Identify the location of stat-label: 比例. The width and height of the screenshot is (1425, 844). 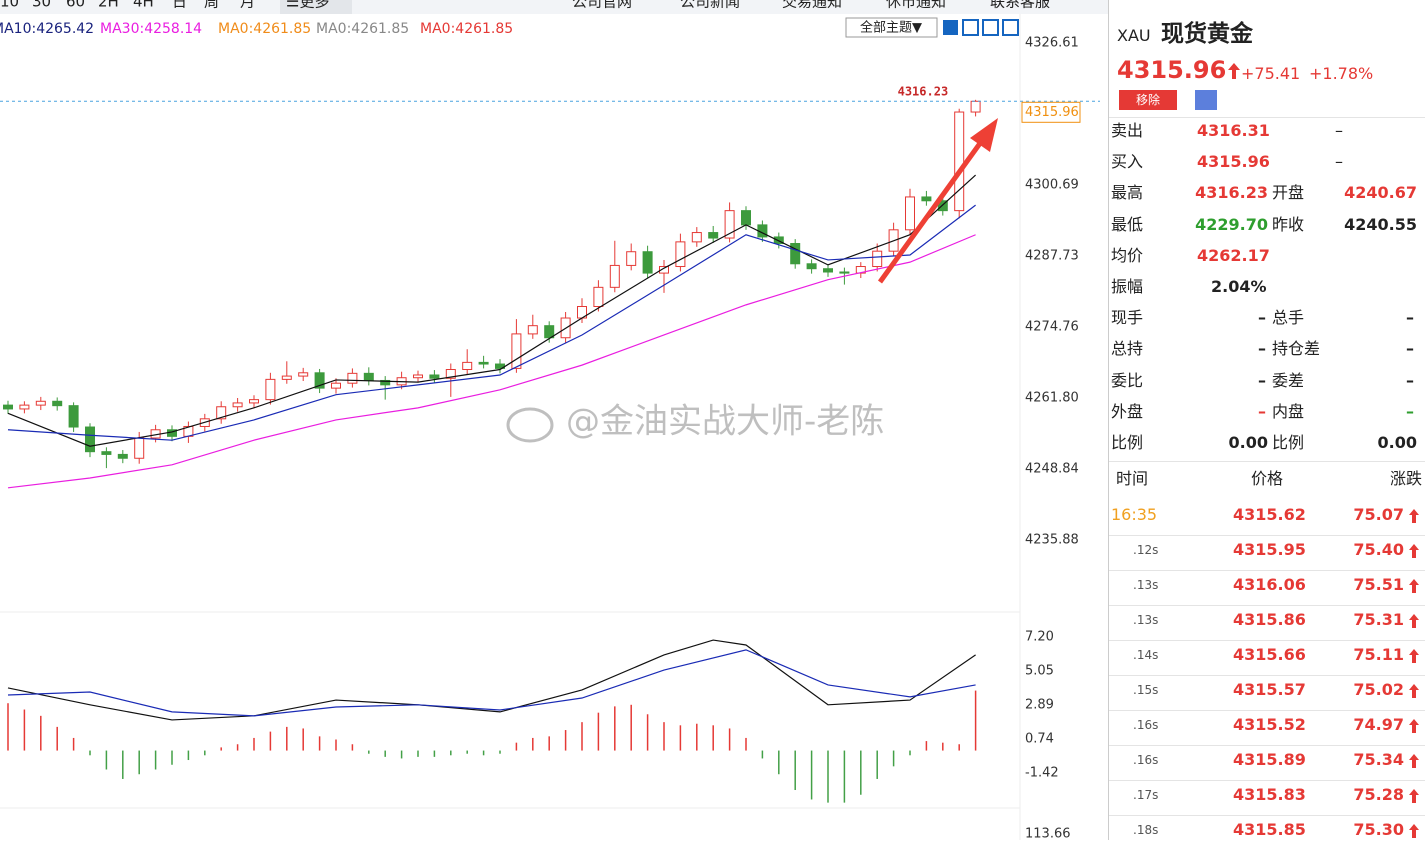
(1127, 442).